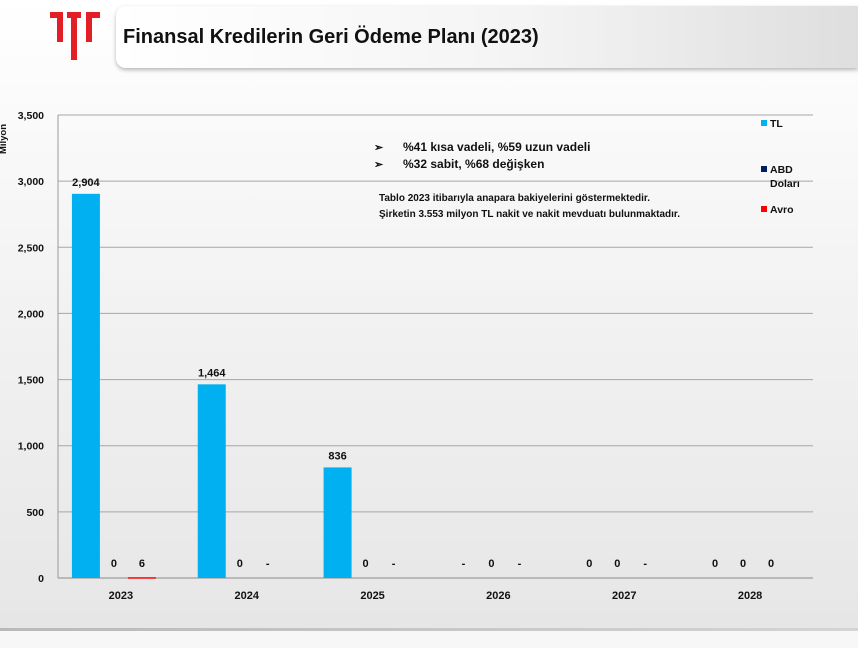  I want to click on x-tick-label: 2024, so click(247, 596).